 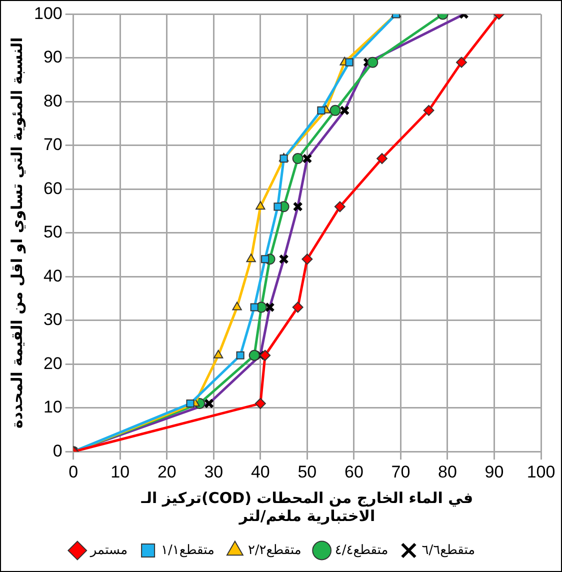 I want to click on x-tick-label: 30, so click(x=214, y=472).